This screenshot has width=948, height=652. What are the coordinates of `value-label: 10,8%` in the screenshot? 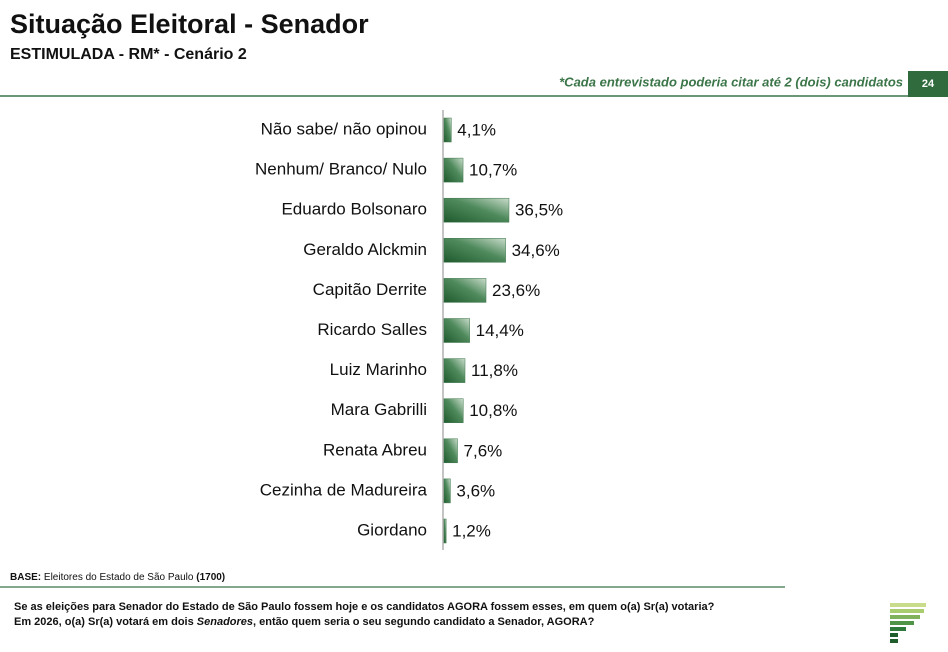 It's located at (493, 410).